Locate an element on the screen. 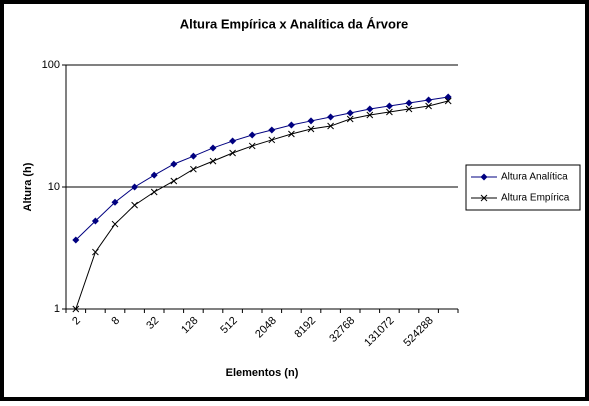 This screenshot has width=589, height=406. legend-label: Altura Empírica is located at coordinates (535, 198).